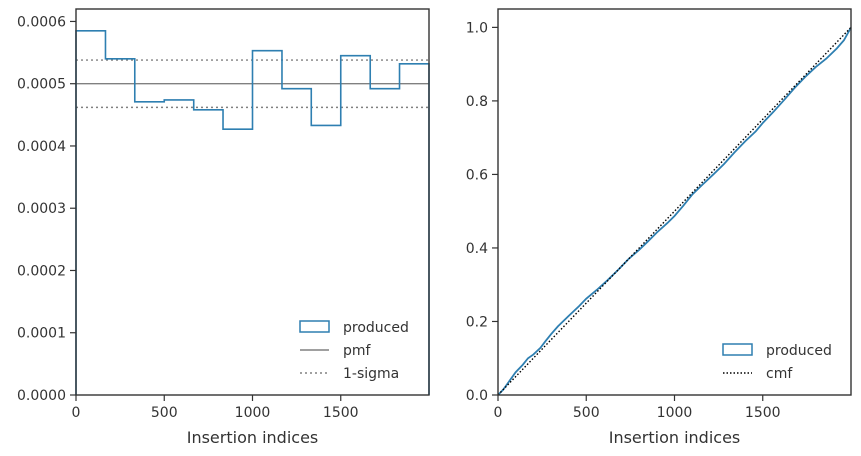  What do you see at coordinates (253, 437) in the screenshot?
I see `left-x-axis-title: Insertion indices` at bounding box center [253, 437].